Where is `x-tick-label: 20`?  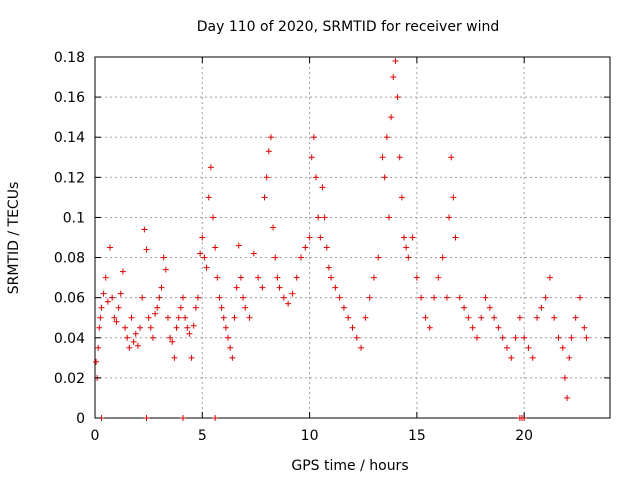 x-tick-label: 20 is located at coordinates (524, 436).